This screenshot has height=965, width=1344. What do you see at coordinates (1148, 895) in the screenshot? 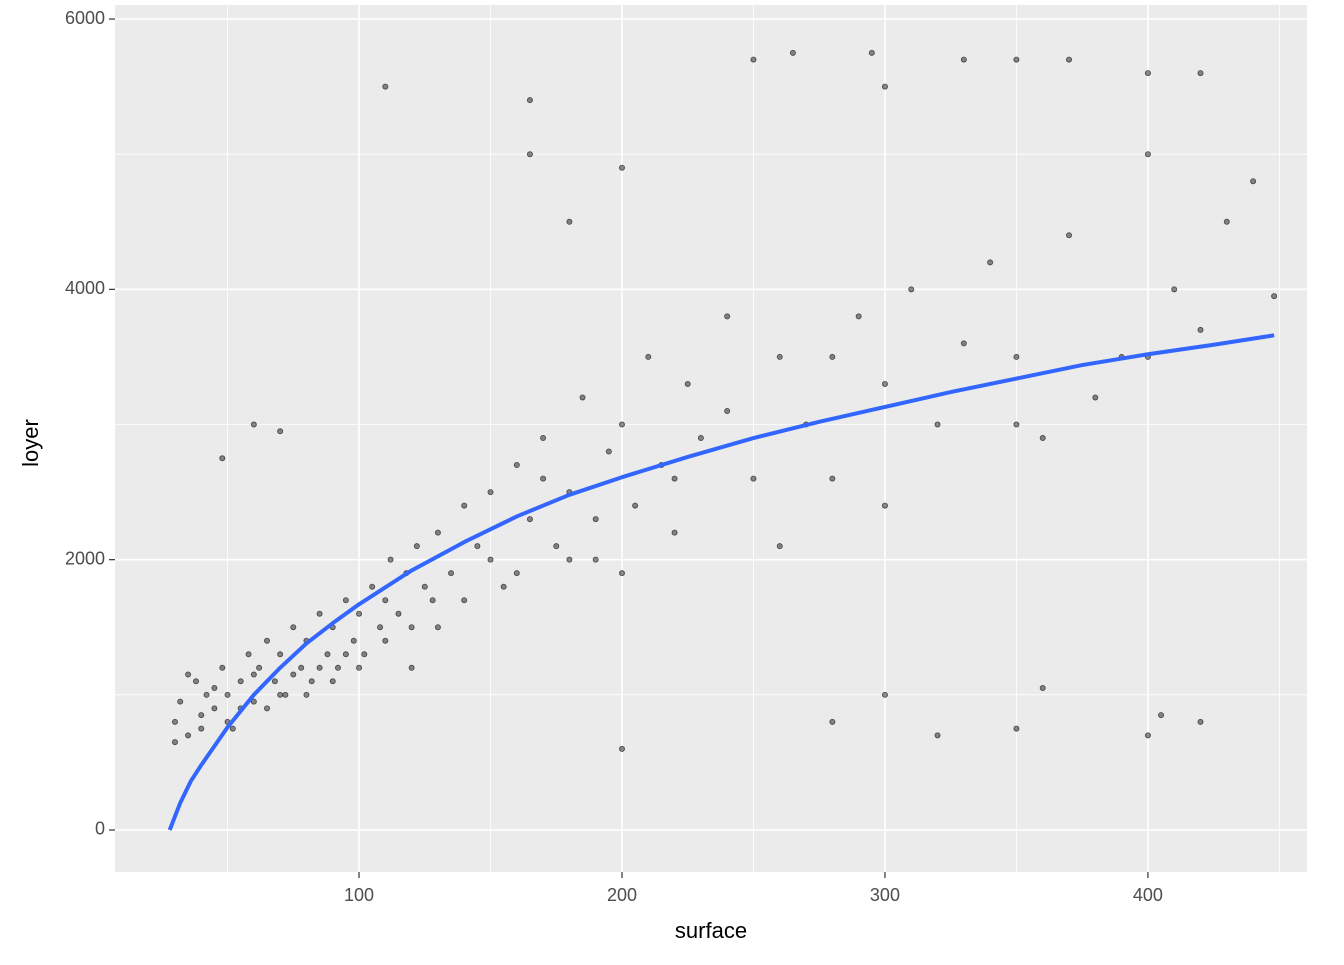
I see `x-tick-label: 400` at bounding box center [1148, 895].